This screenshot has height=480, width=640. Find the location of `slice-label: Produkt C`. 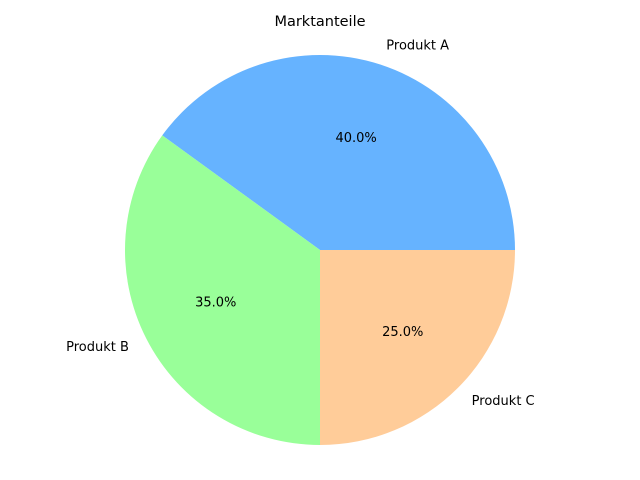

slice-label: Produkt C is located at coordinates (503, 401).